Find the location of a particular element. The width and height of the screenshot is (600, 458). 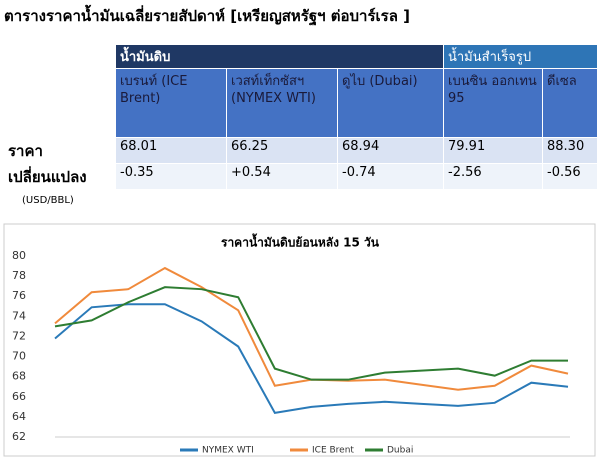

y-tick-label: 72 is located at coordinates (19, 335).